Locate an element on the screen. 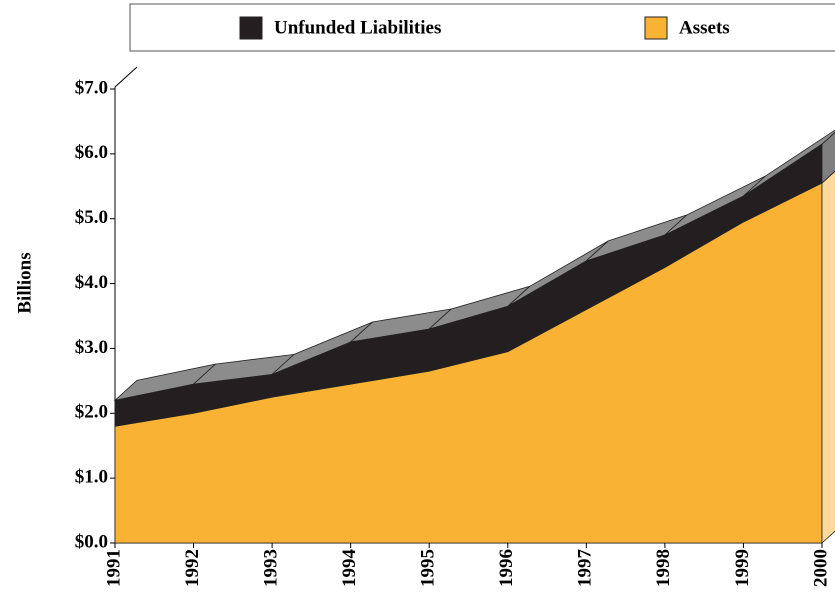 The width and height of the screenshot is (835, 607). legend-label: Assets is located at coordinates (704, 27).